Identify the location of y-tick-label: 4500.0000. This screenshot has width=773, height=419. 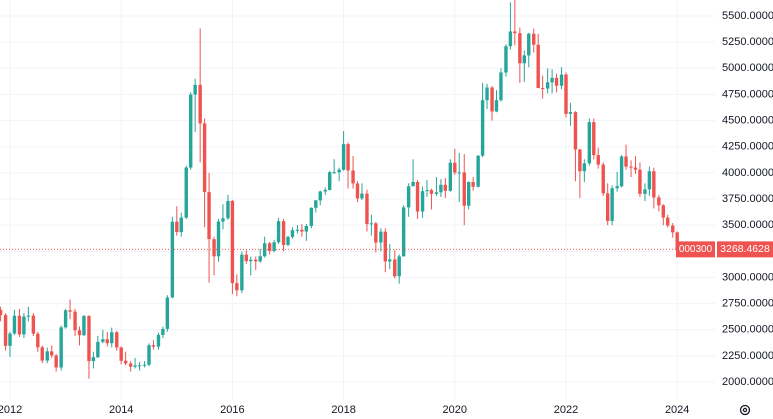
(747, 120).